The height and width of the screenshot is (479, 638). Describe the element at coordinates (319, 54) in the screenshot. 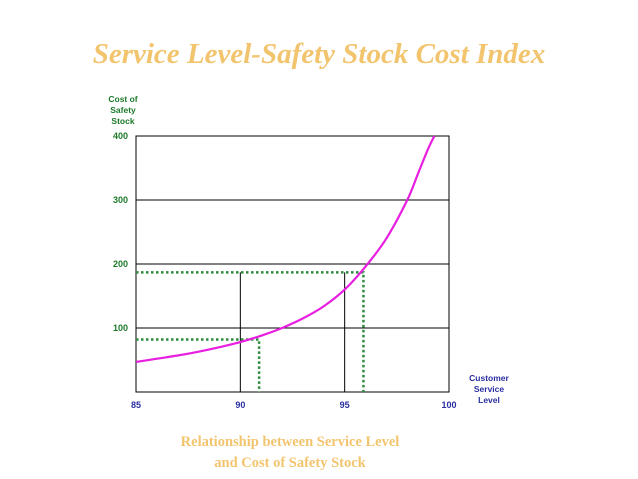

I see `chart-title: Service Level-Safety Stock Cost Index` at that location.